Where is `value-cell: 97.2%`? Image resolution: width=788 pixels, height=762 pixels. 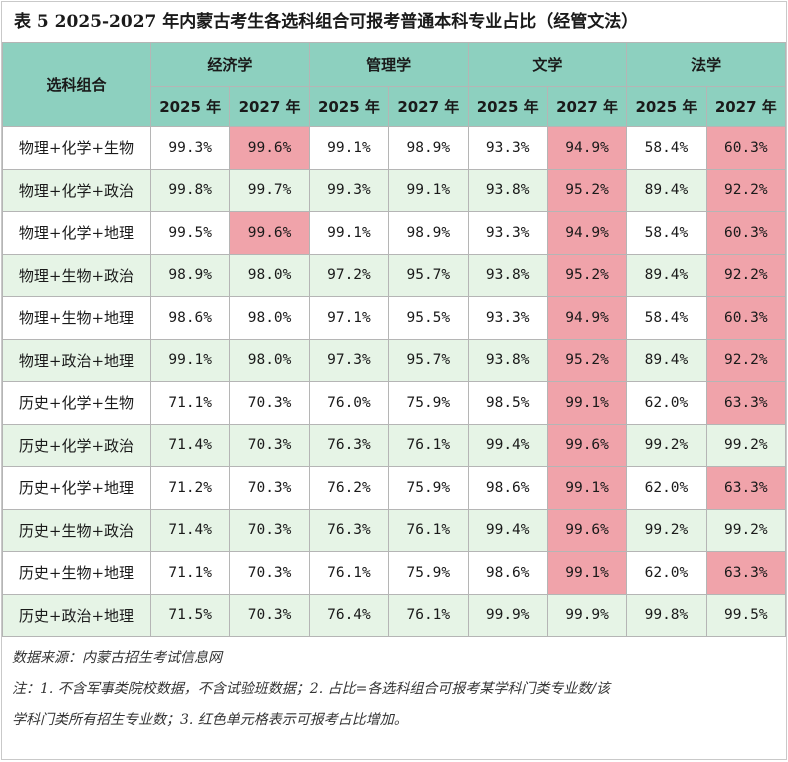 value-cell: 97.2% is located at coordinates (349, 275).